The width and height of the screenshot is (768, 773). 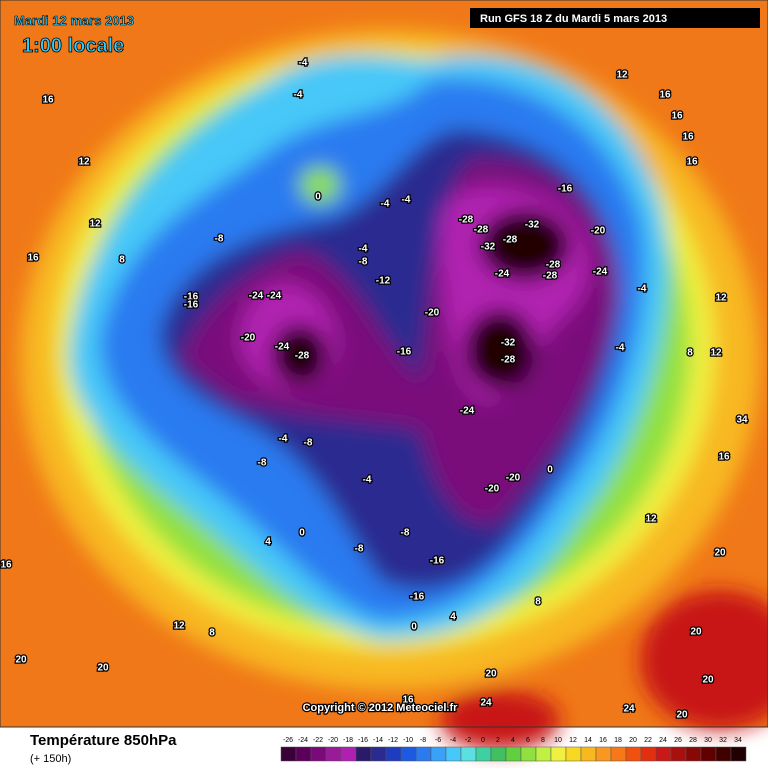 I want to click on run-info: Run GFS 18 Z du Mardi 5 mars 2013, so click(x=573, y=19).